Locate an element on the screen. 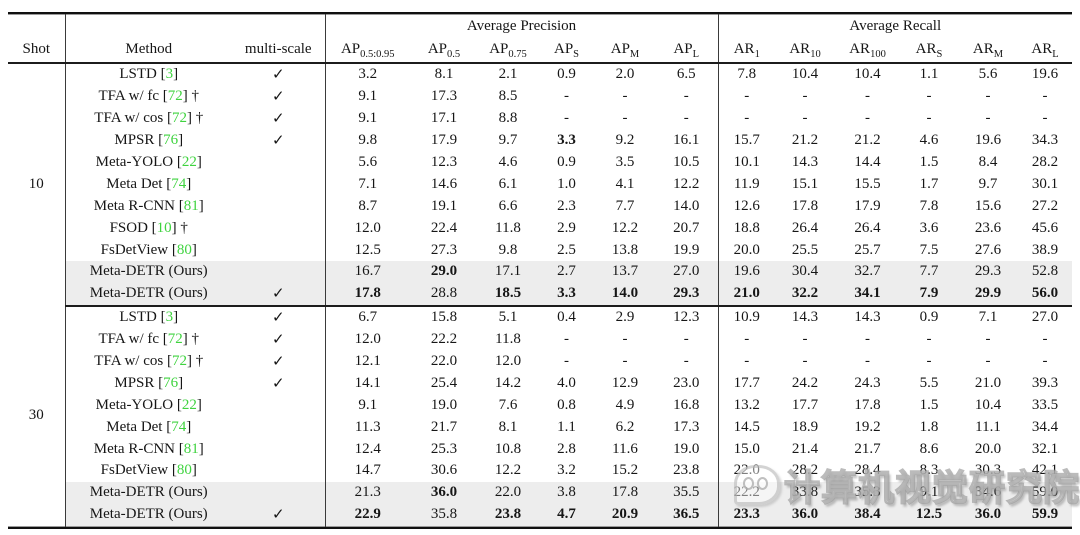 This screenshot has height=535, width=1080. value-cell: 10.5 is located at coordinates (687, 162).